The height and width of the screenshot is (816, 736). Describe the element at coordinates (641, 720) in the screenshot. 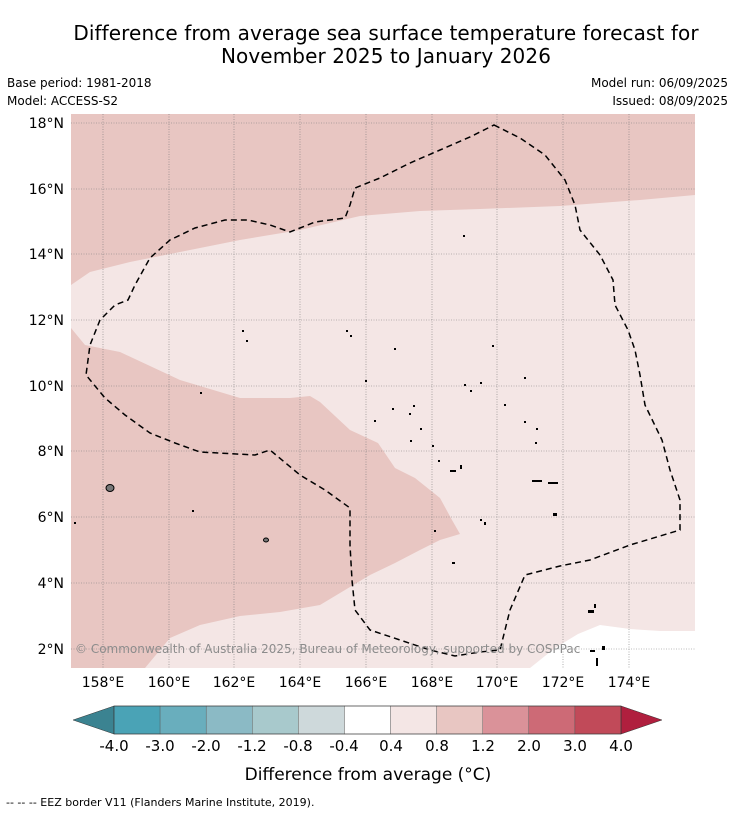

I see `colorbar-over-arrow` at that location.